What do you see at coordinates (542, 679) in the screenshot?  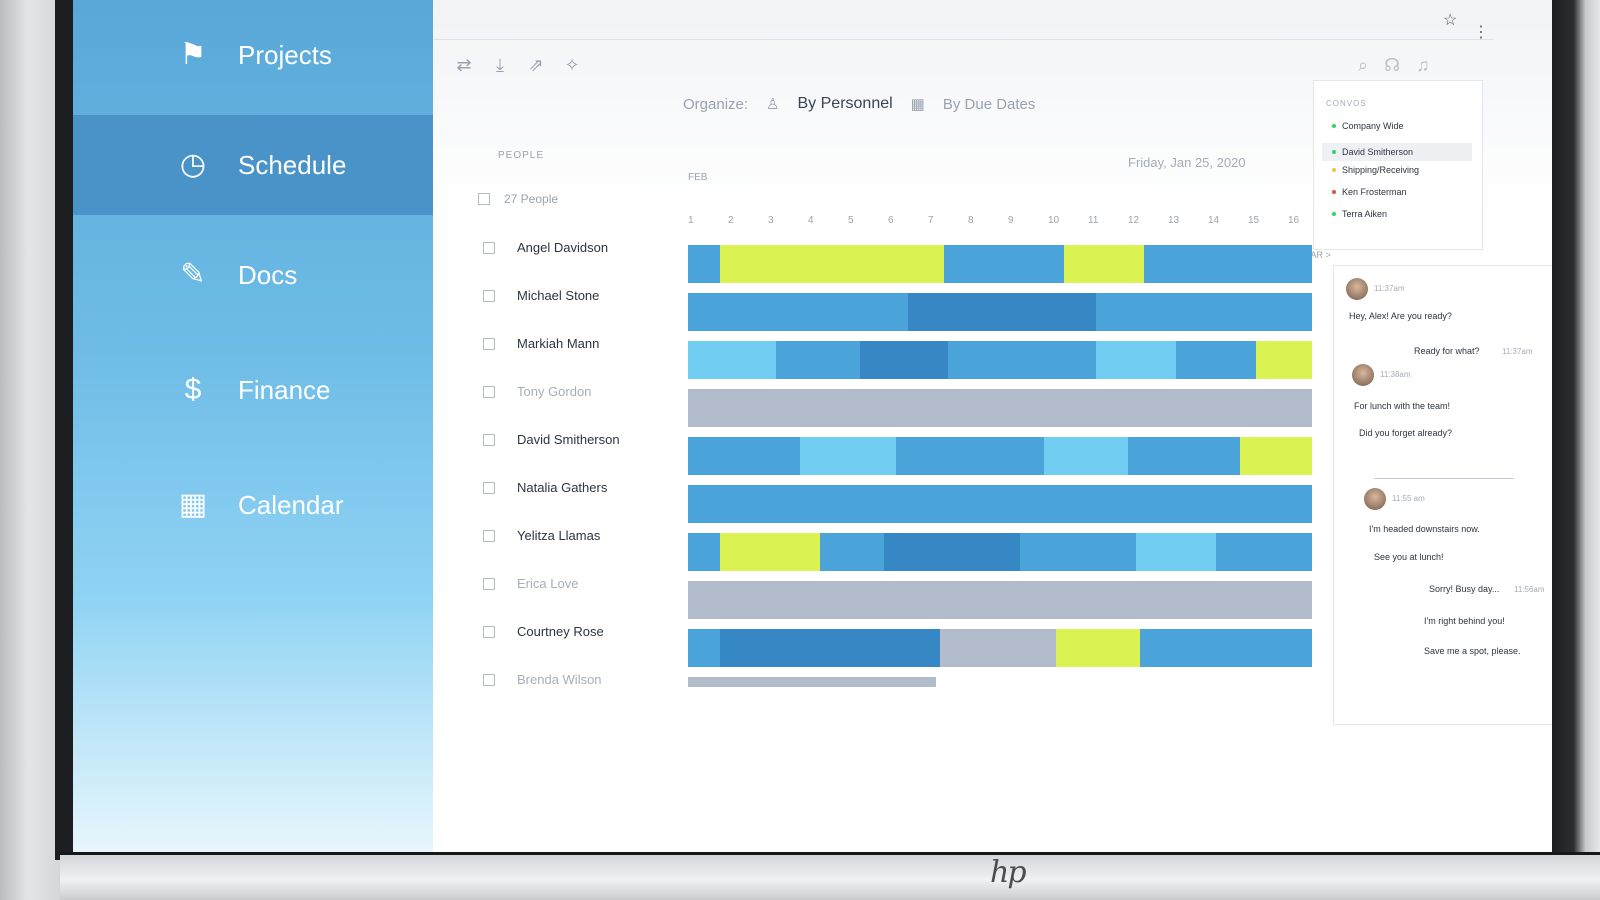 I see `person-row: Brenda Wilson` at bounding box center [542, 679].